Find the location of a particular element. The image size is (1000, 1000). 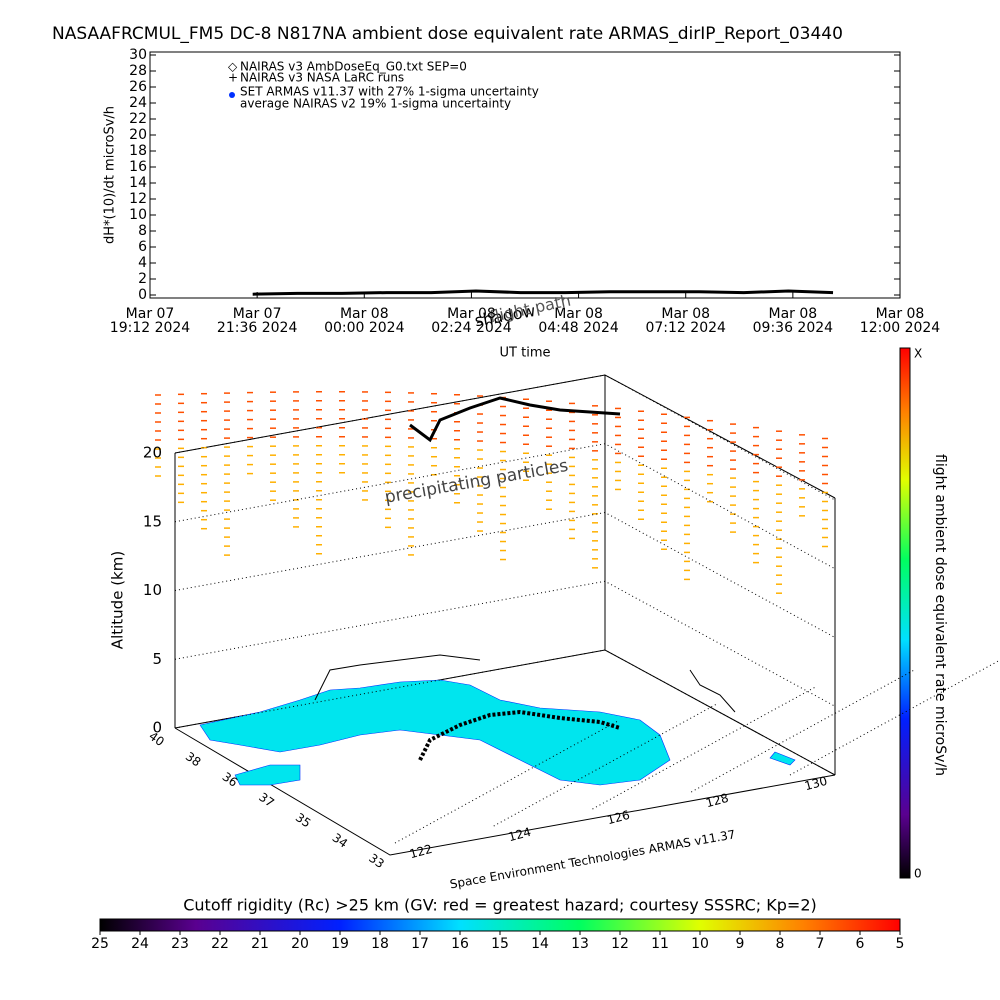

y-tick-label: 20 is located at coordinates (138, 135).